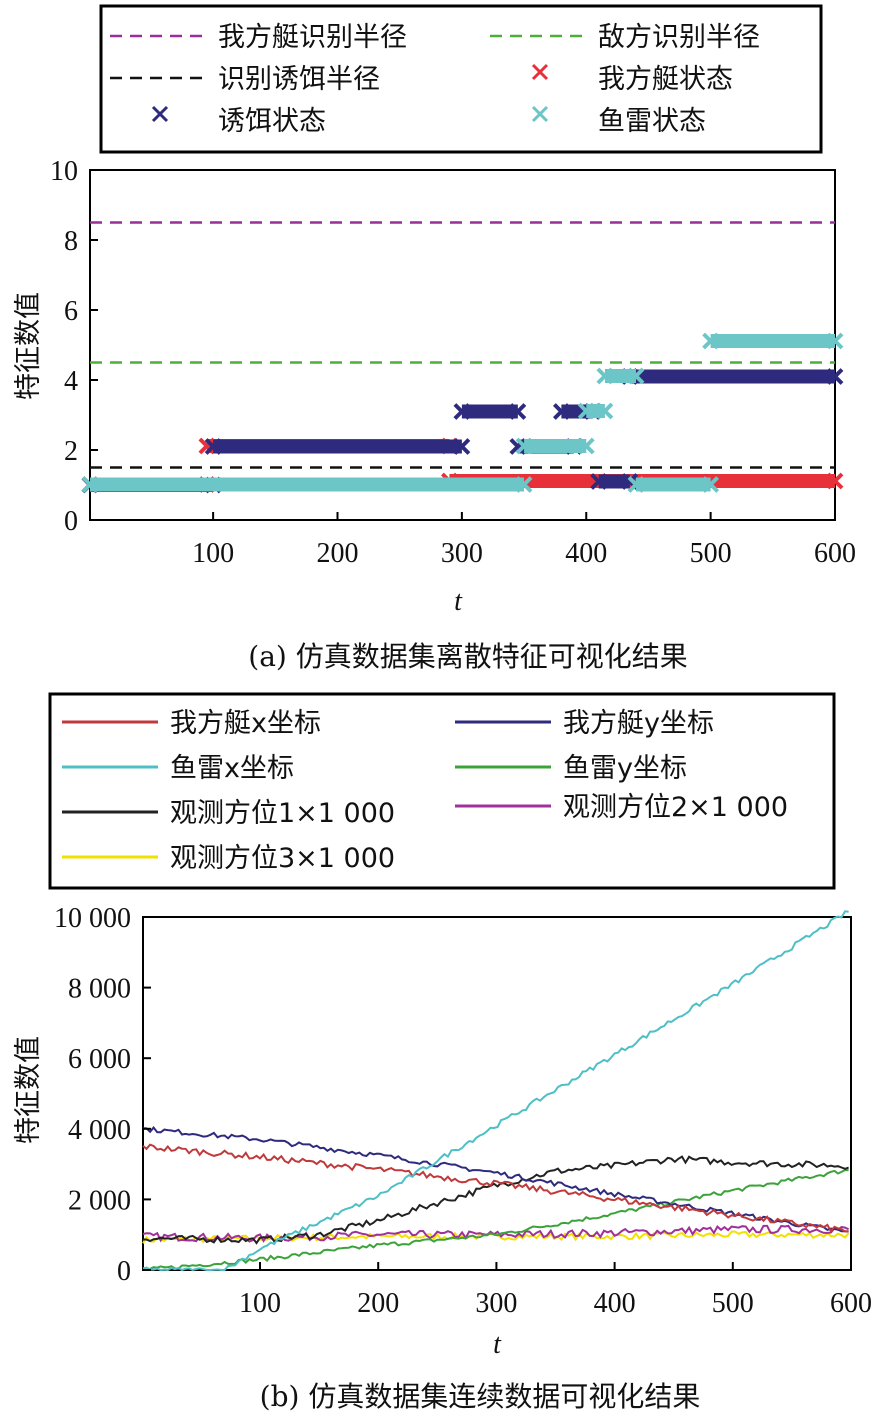 The image size is (885, 1423). I want to click on y-tick-label: 8, so click(71, 241).